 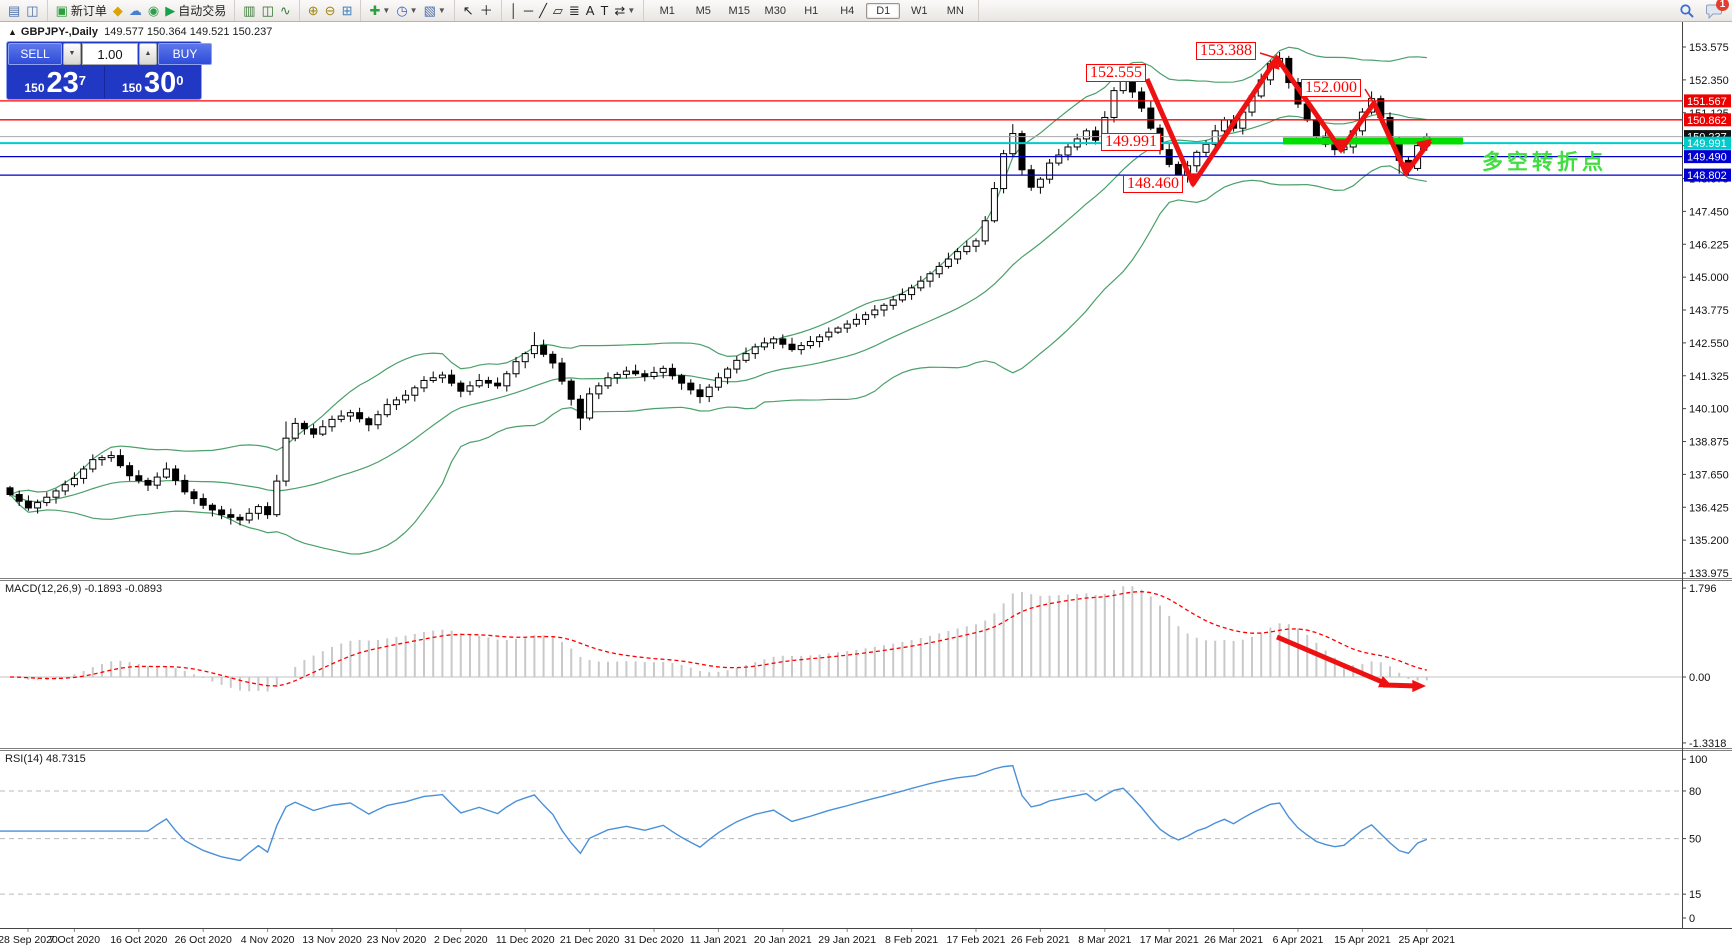 I want to click on text-label-icon: T, so click(x=604, y=10).